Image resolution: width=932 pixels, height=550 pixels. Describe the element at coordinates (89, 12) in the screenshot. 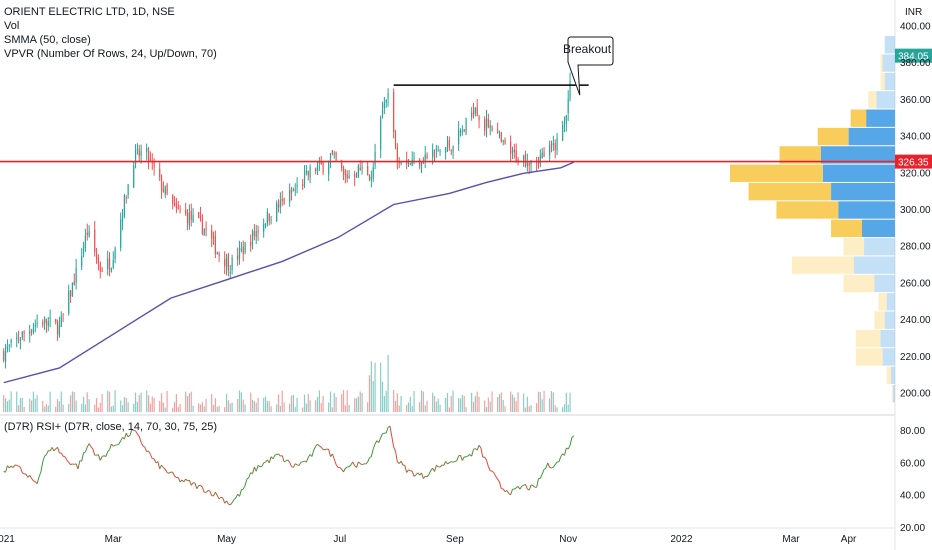

I see `legend-title: ORIENT ELECTRIC LTD, 1D, NSE` at that location.